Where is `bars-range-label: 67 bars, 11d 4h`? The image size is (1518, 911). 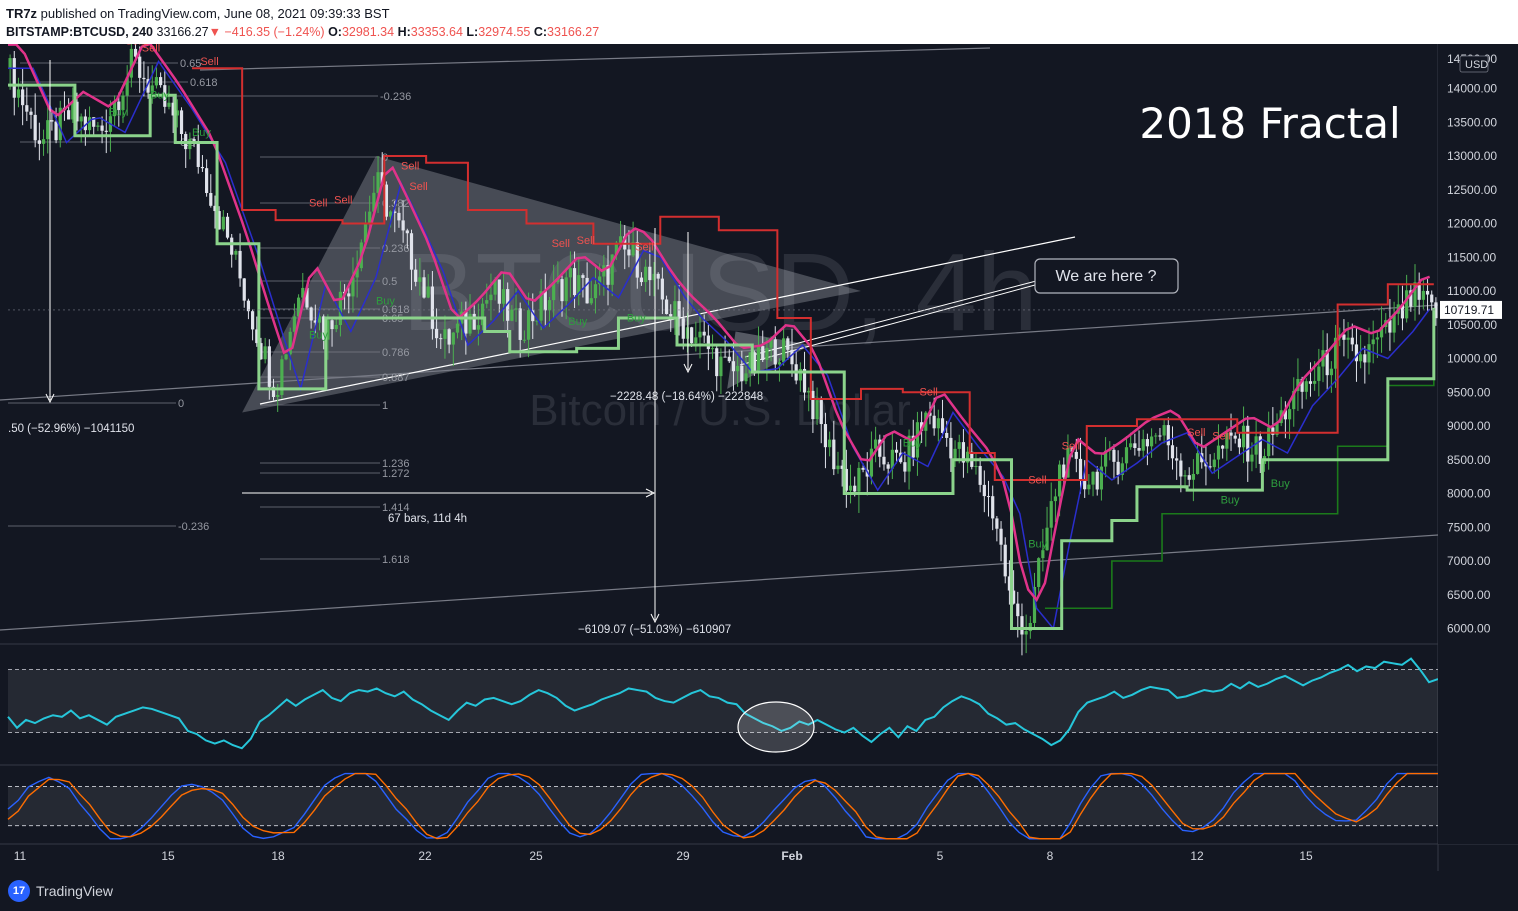
bars-range-label: 67 bars, 11d 4h is located at coordinates (427, 519).